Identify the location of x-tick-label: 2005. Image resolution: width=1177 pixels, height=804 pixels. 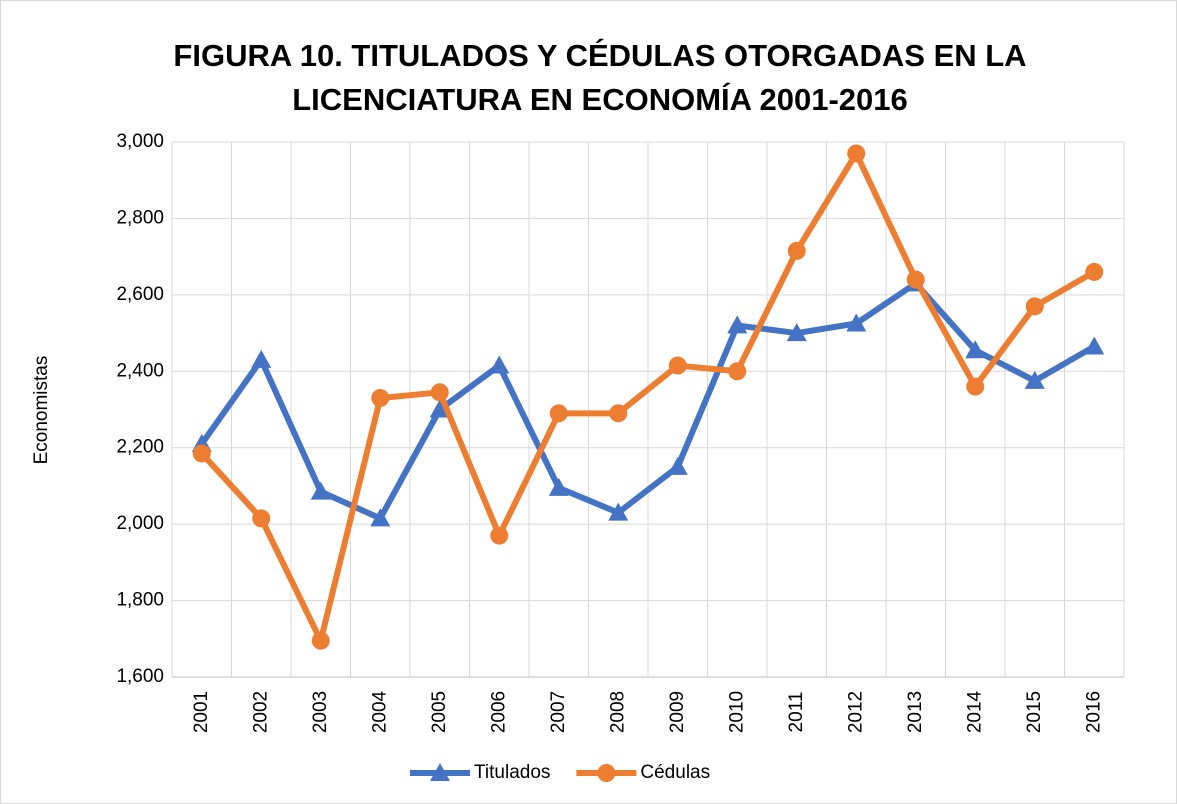
(439, 712).